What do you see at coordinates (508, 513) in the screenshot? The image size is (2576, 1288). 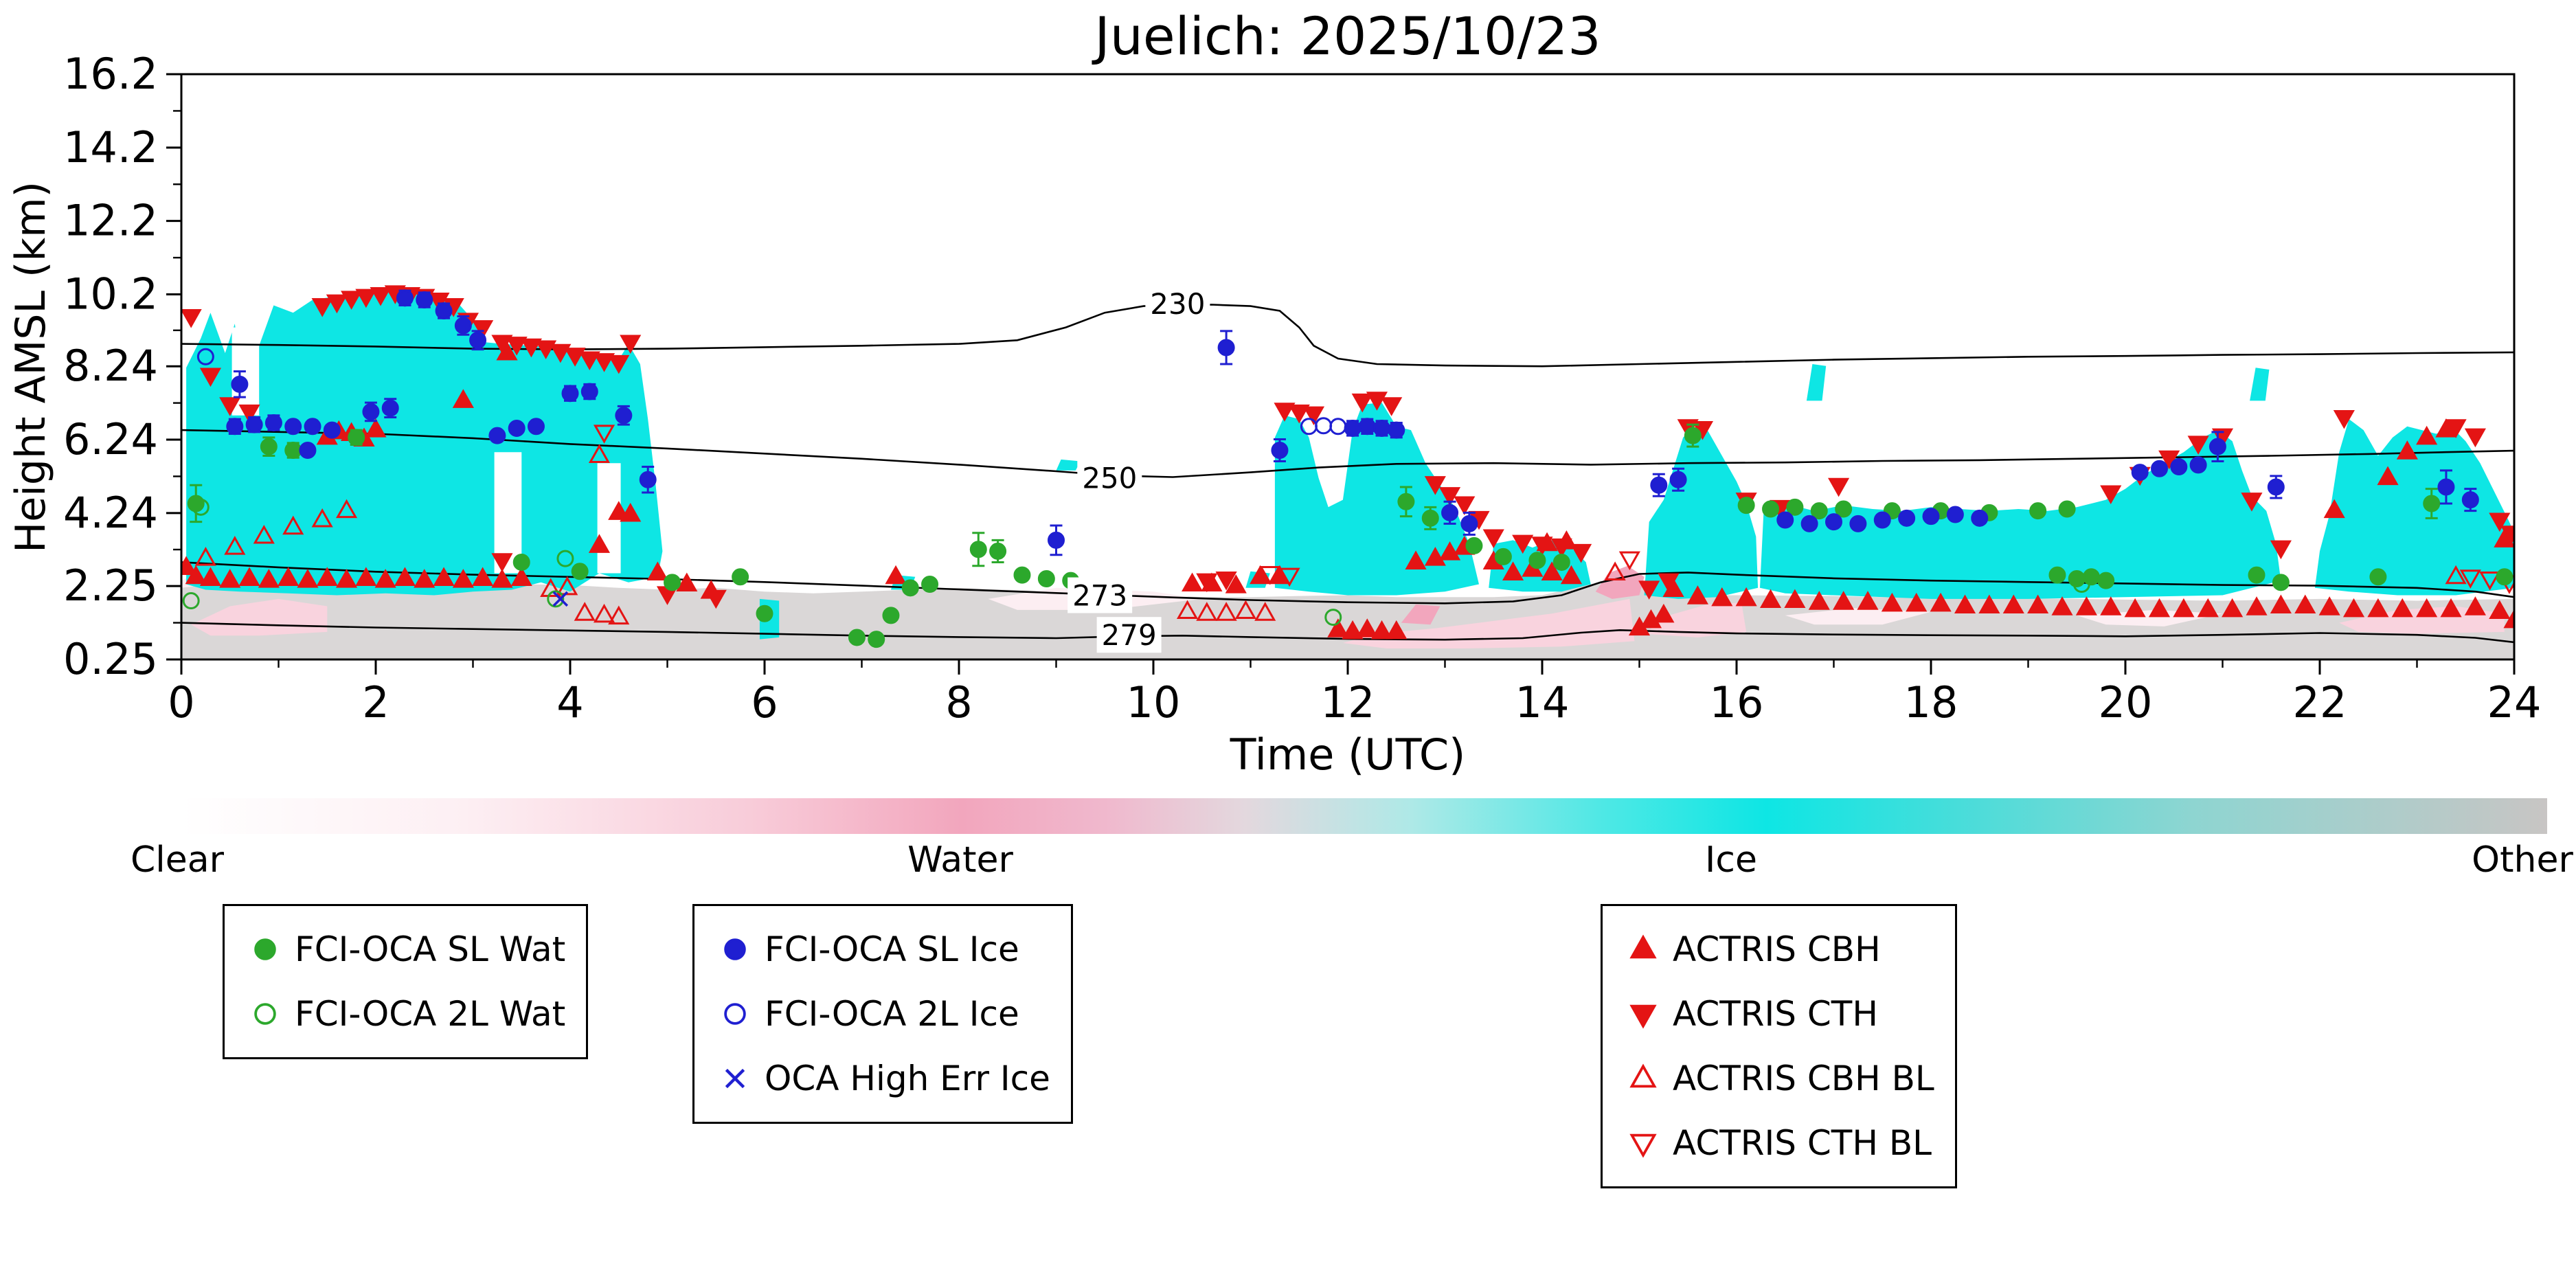 I see `clear-region` at bounding box center [508, 513].